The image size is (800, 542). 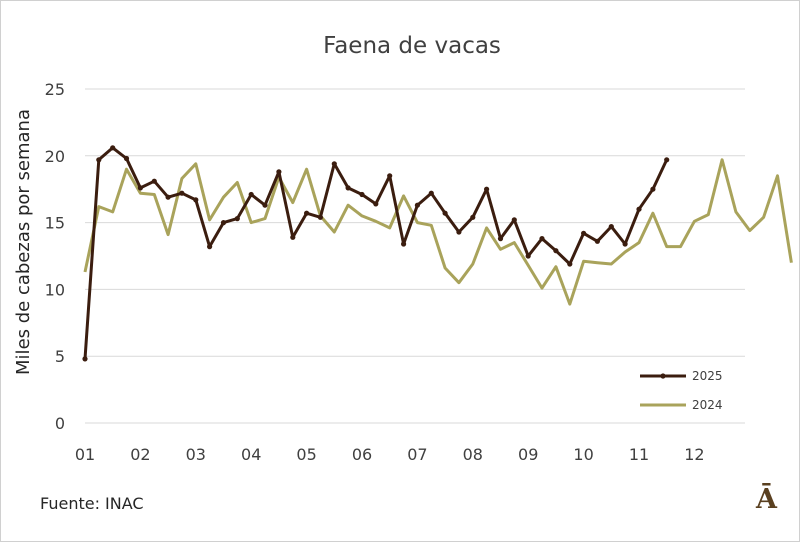 I want to click on chart-title: Faena de vacas, so click(x=412, y=46).